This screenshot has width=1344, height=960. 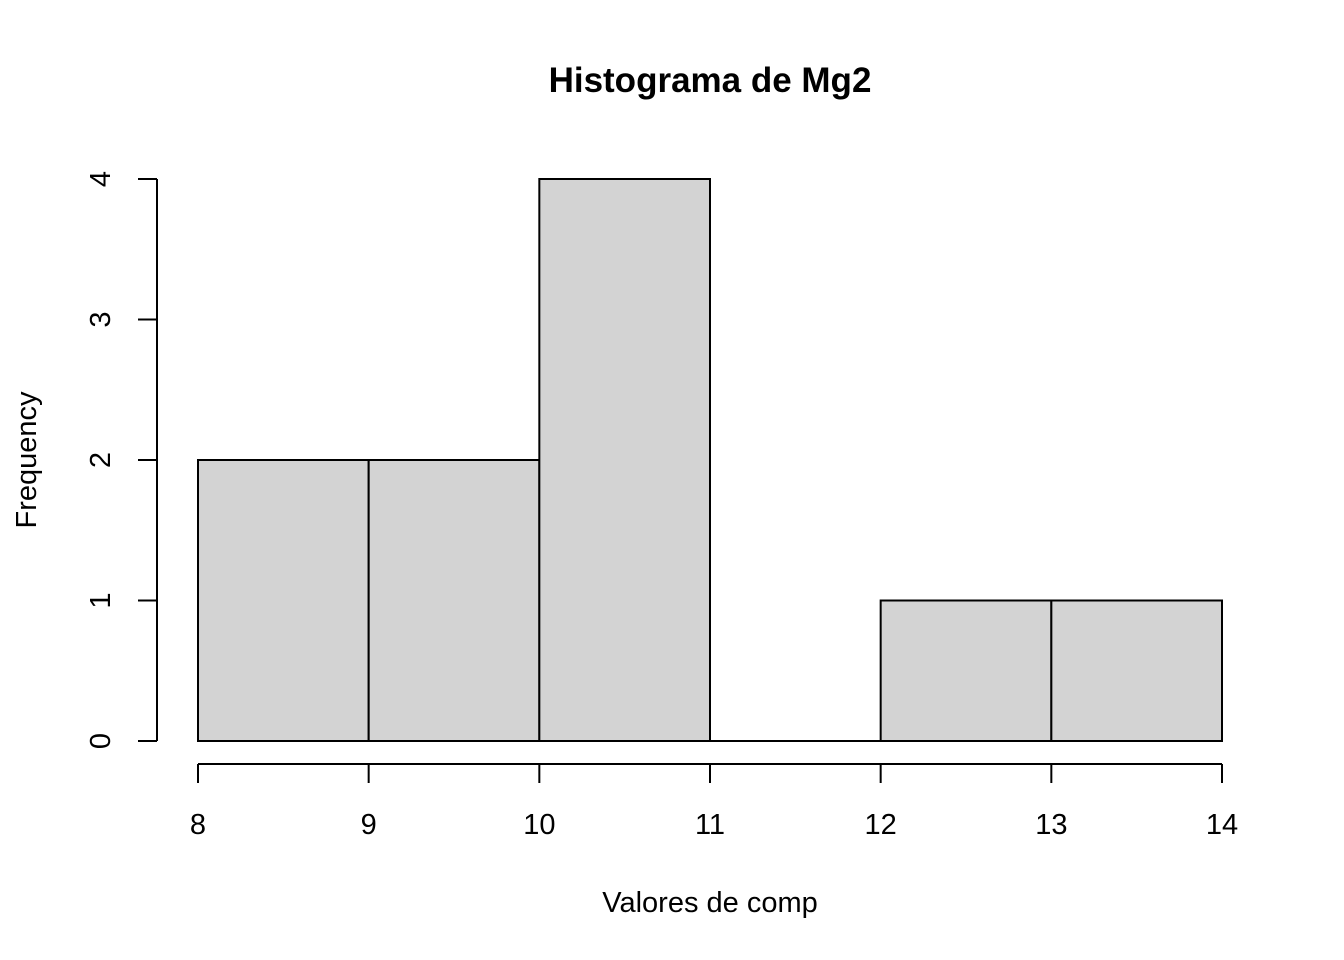 What do you see at coordinates (1222, 825) in the screenshot?
I see `x-tick-label: 14` at bounding box center [1222, 825].